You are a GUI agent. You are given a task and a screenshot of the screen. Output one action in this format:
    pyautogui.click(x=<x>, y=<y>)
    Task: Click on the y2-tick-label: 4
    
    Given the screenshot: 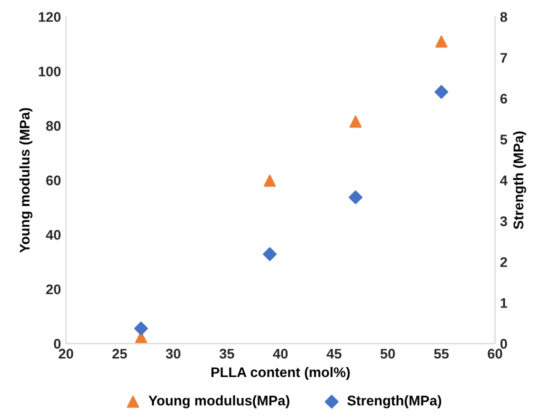 What is the action you would take?
    pyautogui.click(x=504, y=181)
    